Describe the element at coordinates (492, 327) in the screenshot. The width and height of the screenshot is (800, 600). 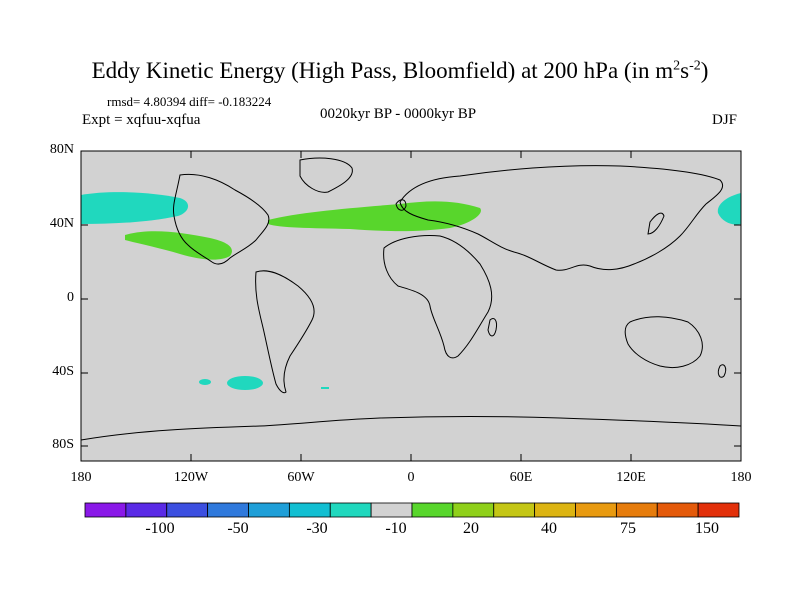
I see `coast-madagascar` at that location.